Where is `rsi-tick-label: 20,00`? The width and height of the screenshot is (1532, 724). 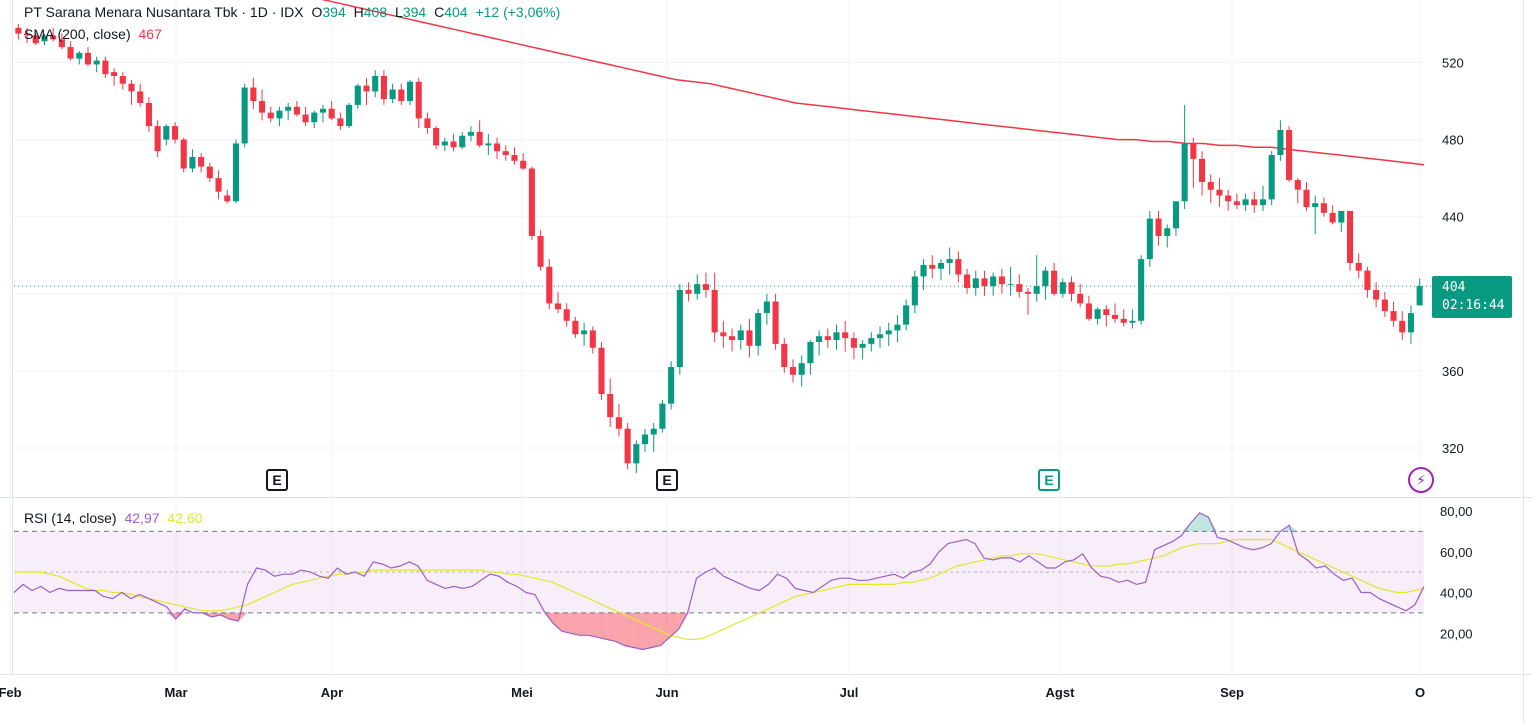
rsi-tick-label: 20,00 is located at coordinates (1456, 633).